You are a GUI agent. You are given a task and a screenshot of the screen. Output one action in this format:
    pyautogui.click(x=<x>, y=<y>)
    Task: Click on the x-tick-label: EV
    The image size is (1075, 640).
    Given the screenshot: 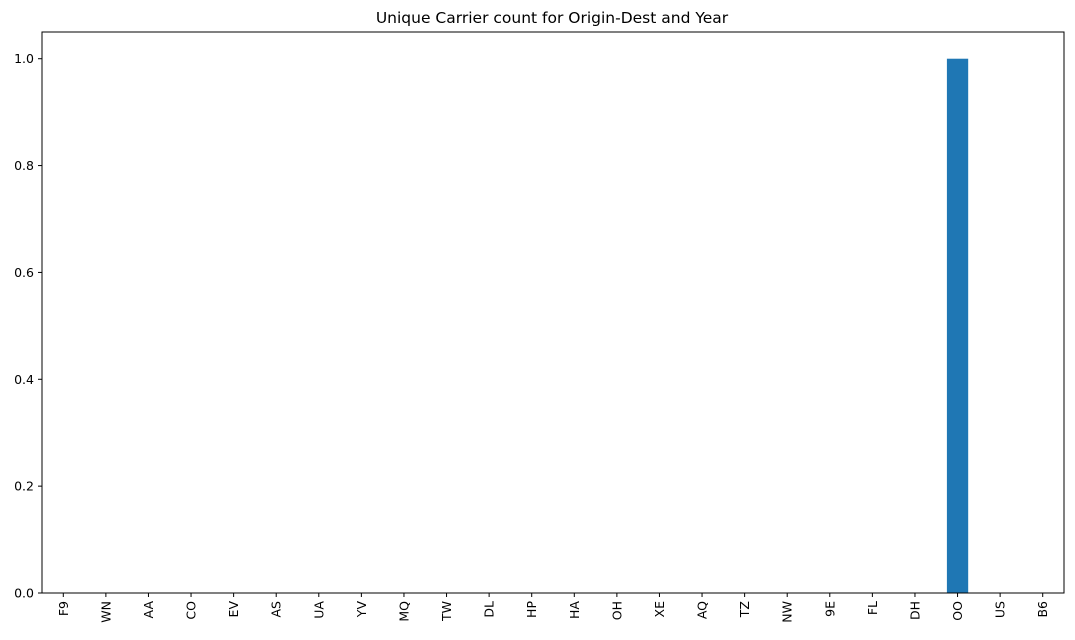 What is the action you would take?
    pyautogui.click(x=233, y=609)
    